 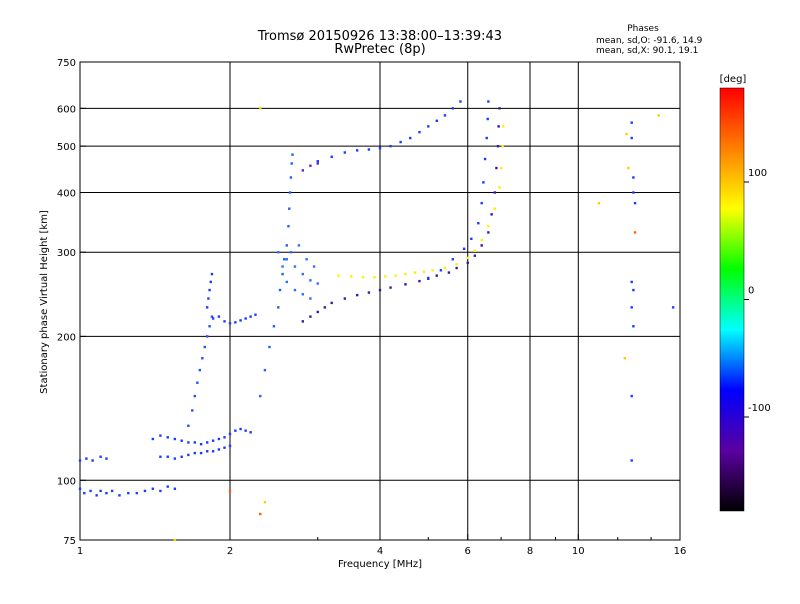 What do you see at coordinates (71, 302) in the screenshot?
I see `y-axis-ticks: 75 100 200 300 400 500 600 750` at bounding box center [71, 302].